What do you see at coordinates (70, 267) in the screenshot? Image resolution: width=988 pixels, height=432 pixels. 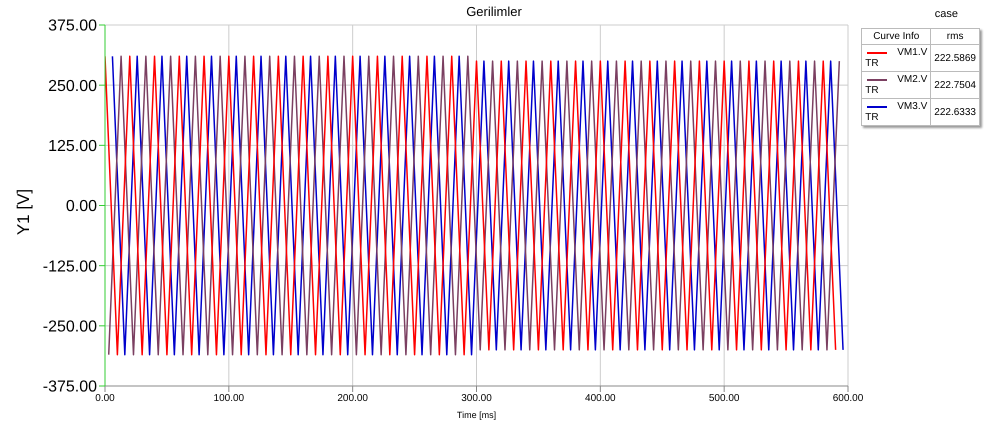 I see `y-tick-label: -125.00` at bounding box center [70, 267].